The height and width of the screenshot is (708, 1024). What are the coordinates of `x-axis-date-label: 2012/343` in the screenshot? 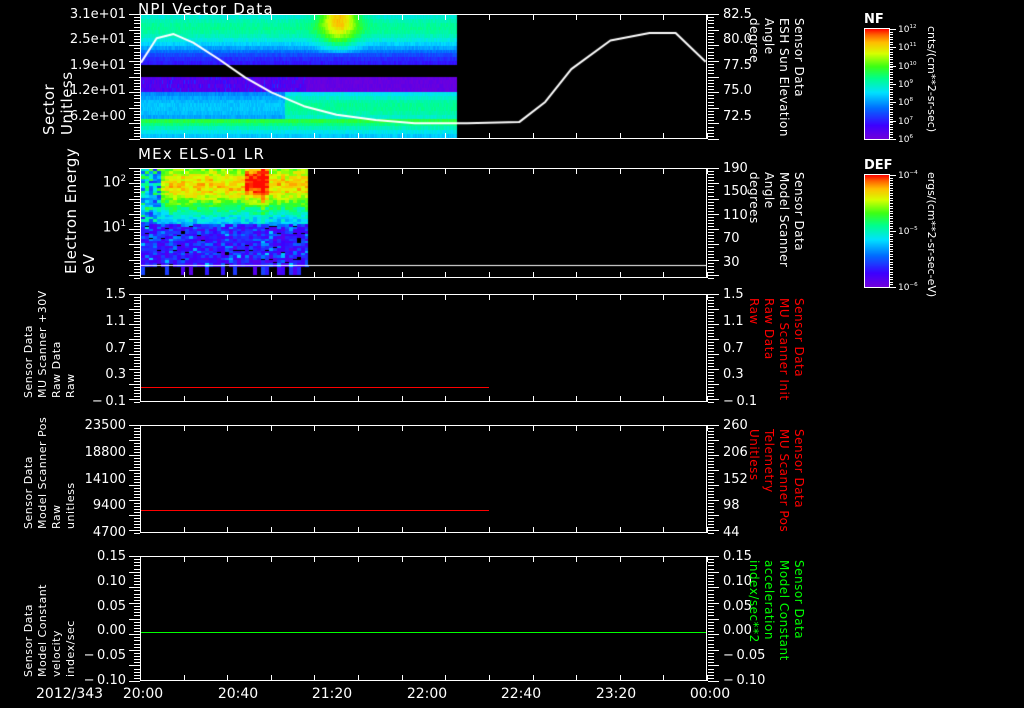 It's located at (70, 694).